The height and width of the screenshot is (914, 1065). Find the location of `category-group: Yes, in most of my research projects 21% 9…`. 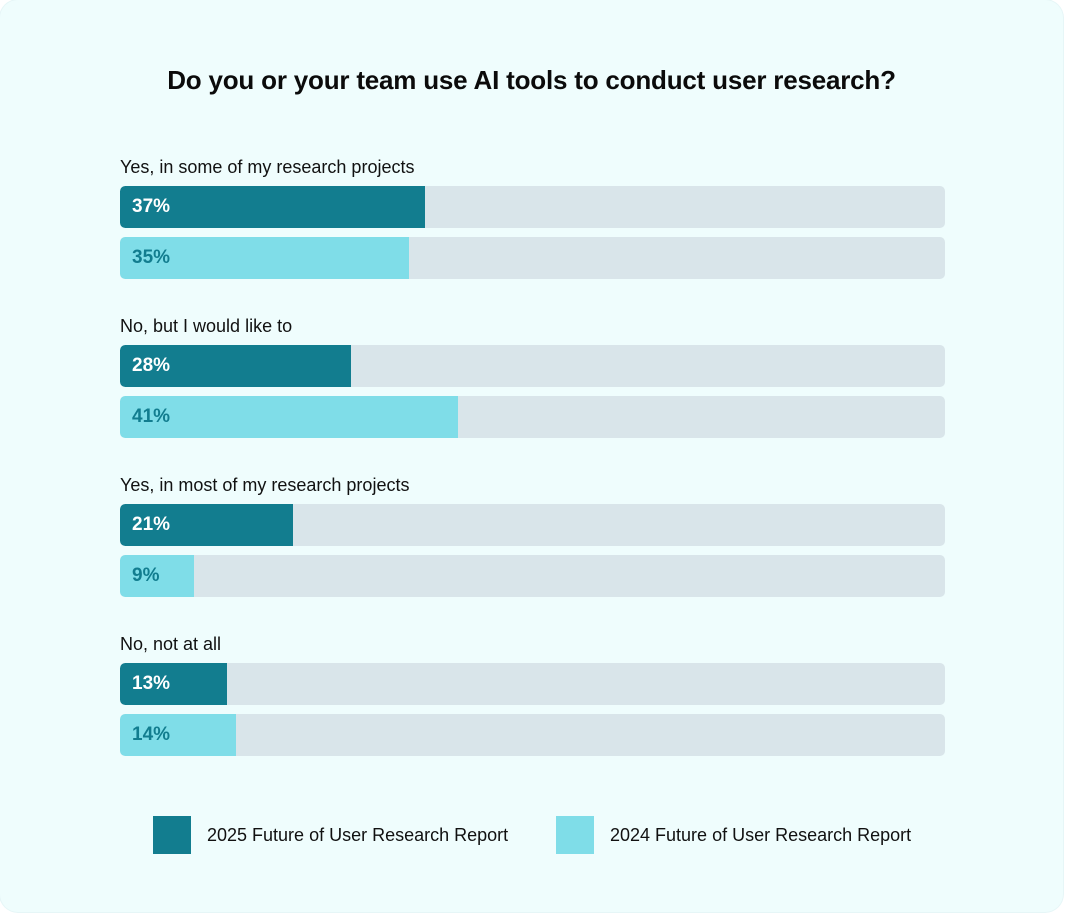

category-group: Yes, in most of my research projects 21% 9… is located at coordinates (532, 533).